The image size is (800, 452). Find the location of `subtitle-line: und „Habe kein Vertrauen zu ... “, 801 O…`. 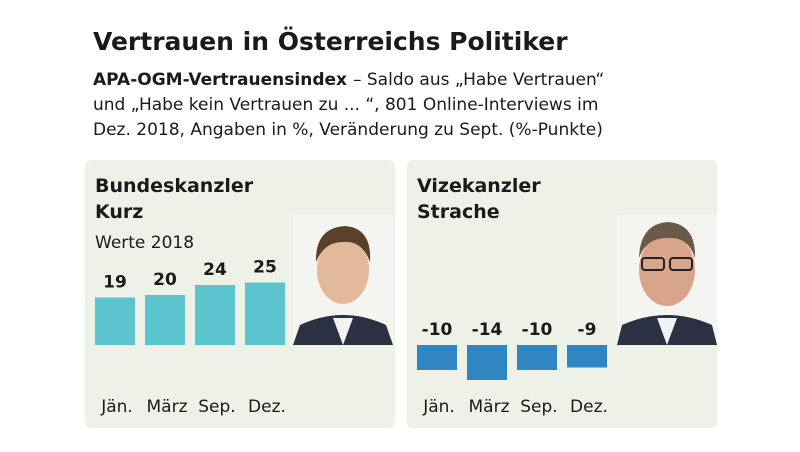

subtitle-line: und „Habe kein Vertrauen zu ... “, 801 O… is located at coordinates (345, 105).